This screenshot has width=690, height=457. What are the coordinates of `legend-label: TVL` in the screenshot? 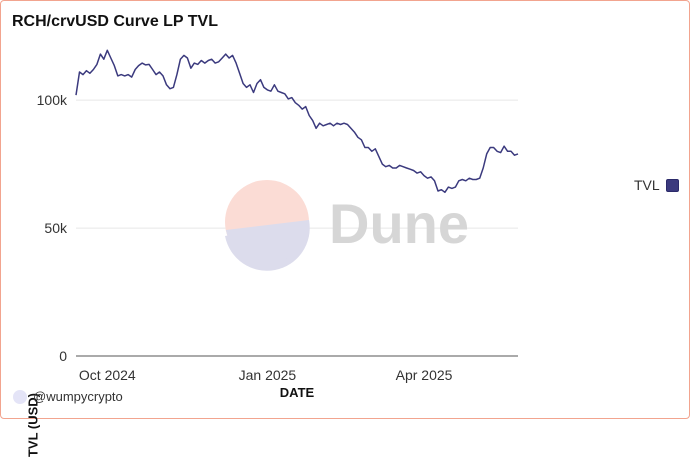 It's located at (647, 185).